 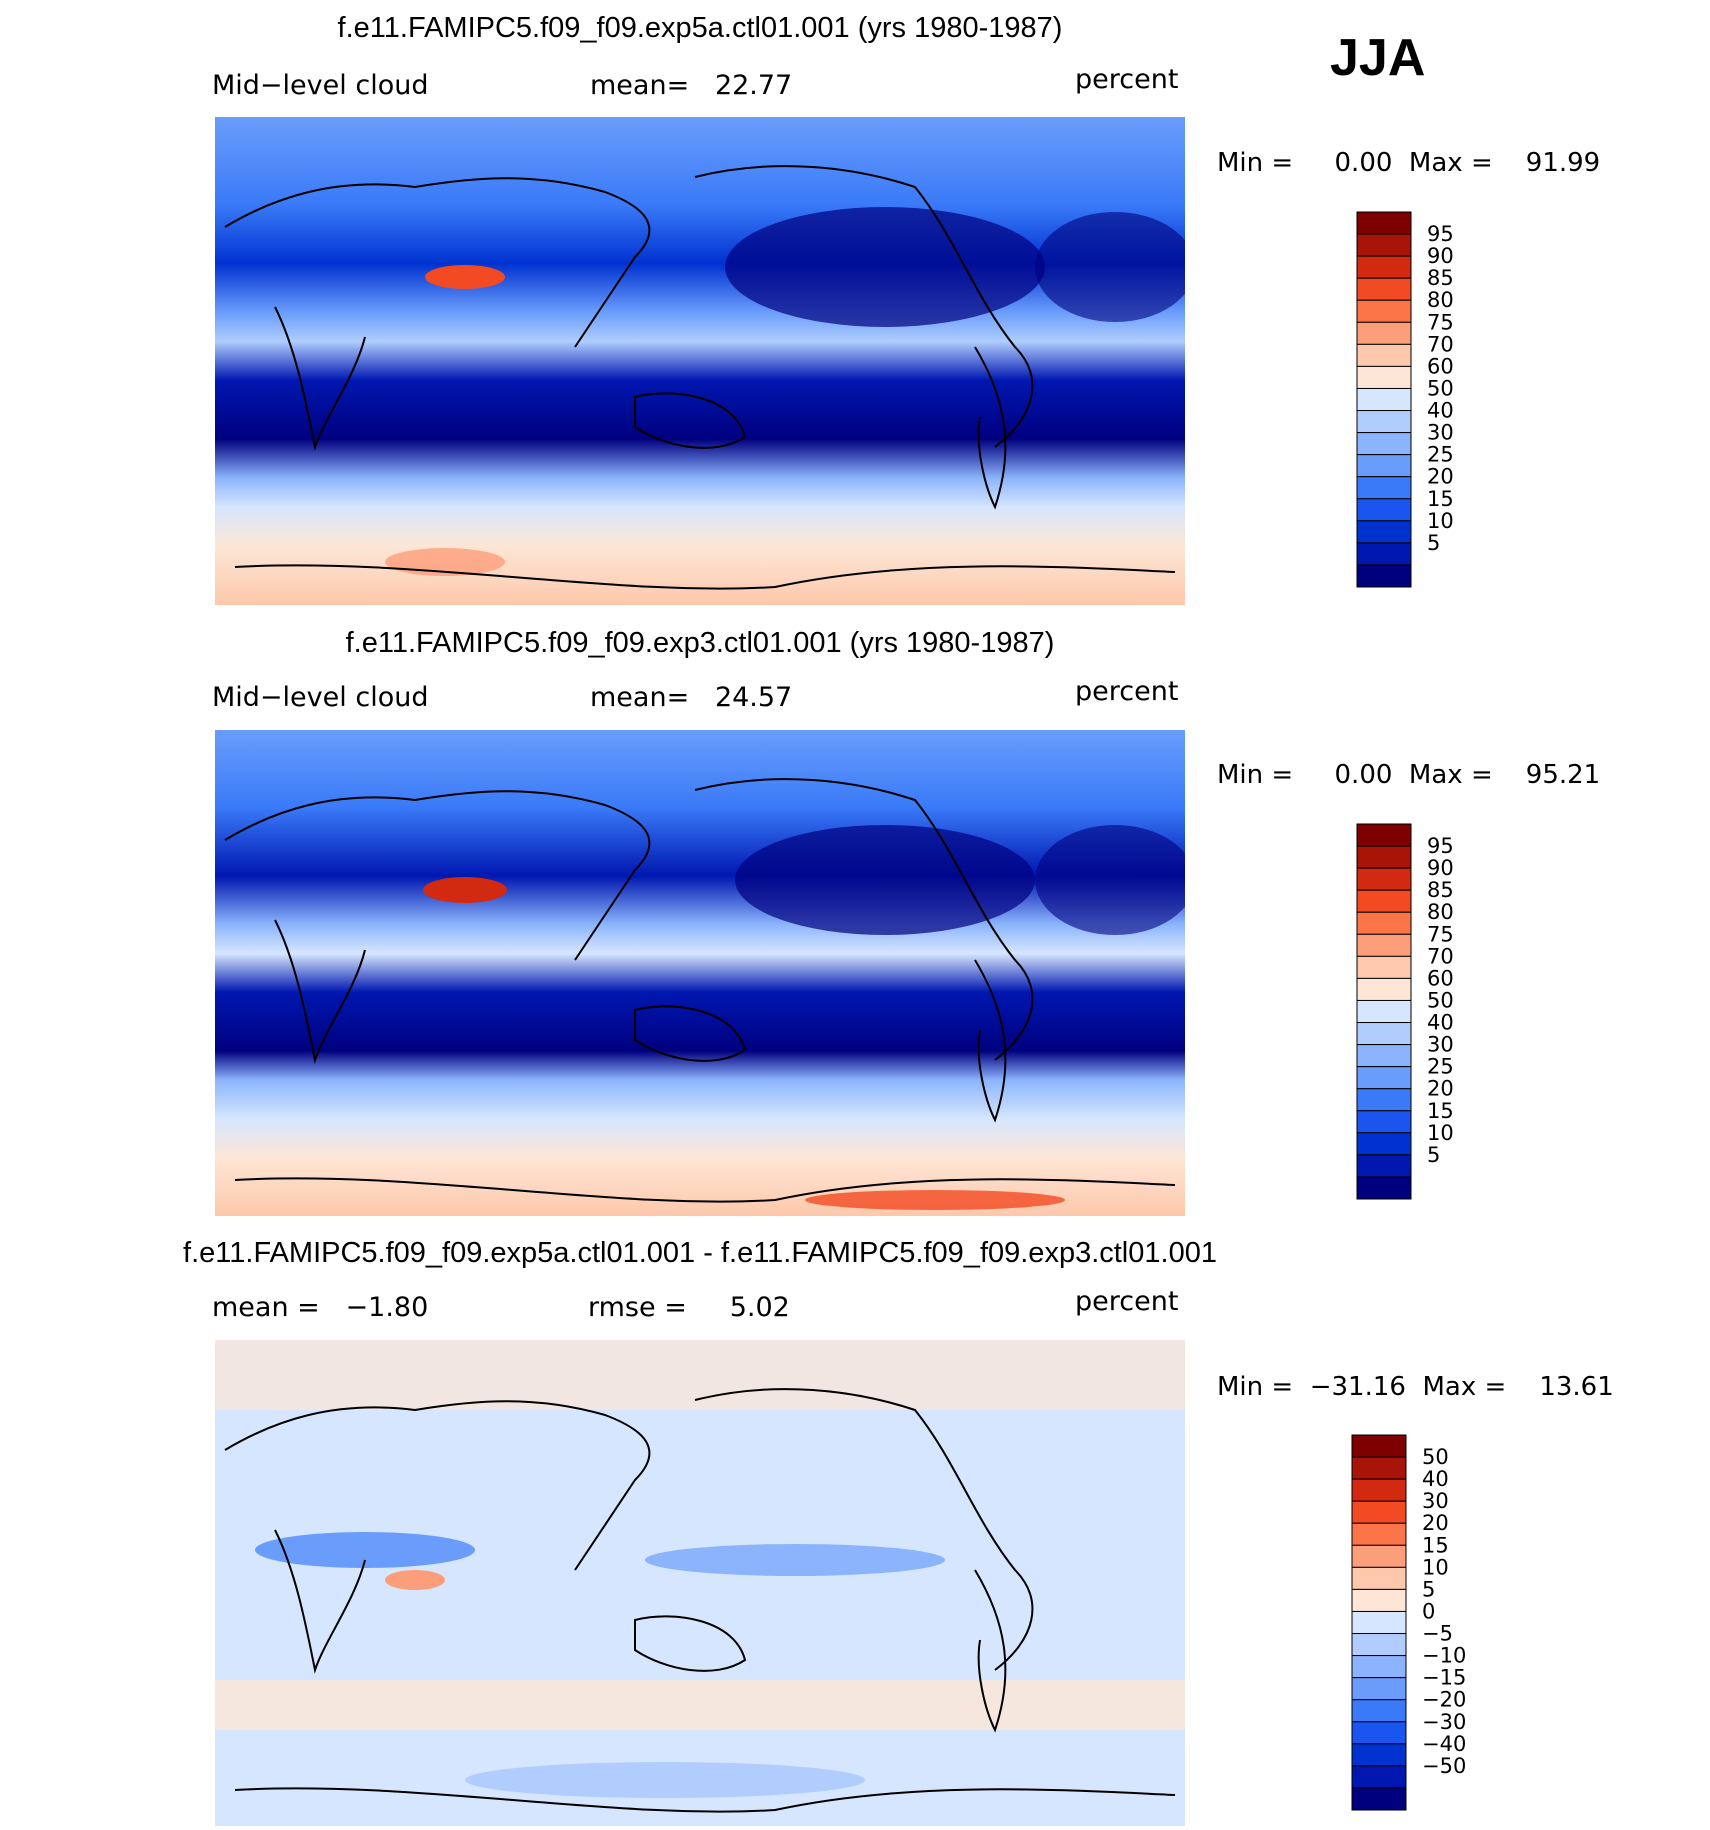 What do you see at coordinates (1444, 1700) in the screenshot?
I see `panel-3-colorbar-label: −20` at bounding box center [1444, 1700].